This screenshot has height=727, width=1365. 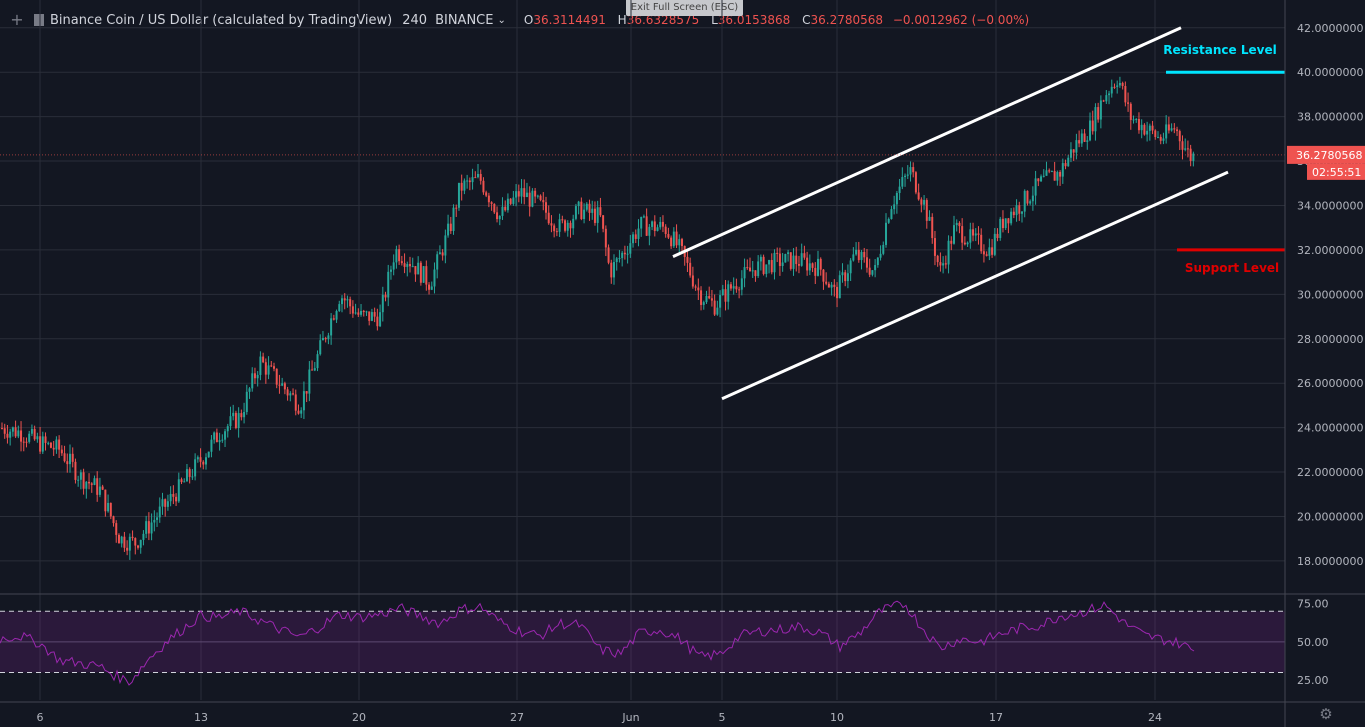 What do you see at coordinates (501, 20) in the screenshot?
I see `chevron-down-icon: ⌄` at bounding box center [501, 20].